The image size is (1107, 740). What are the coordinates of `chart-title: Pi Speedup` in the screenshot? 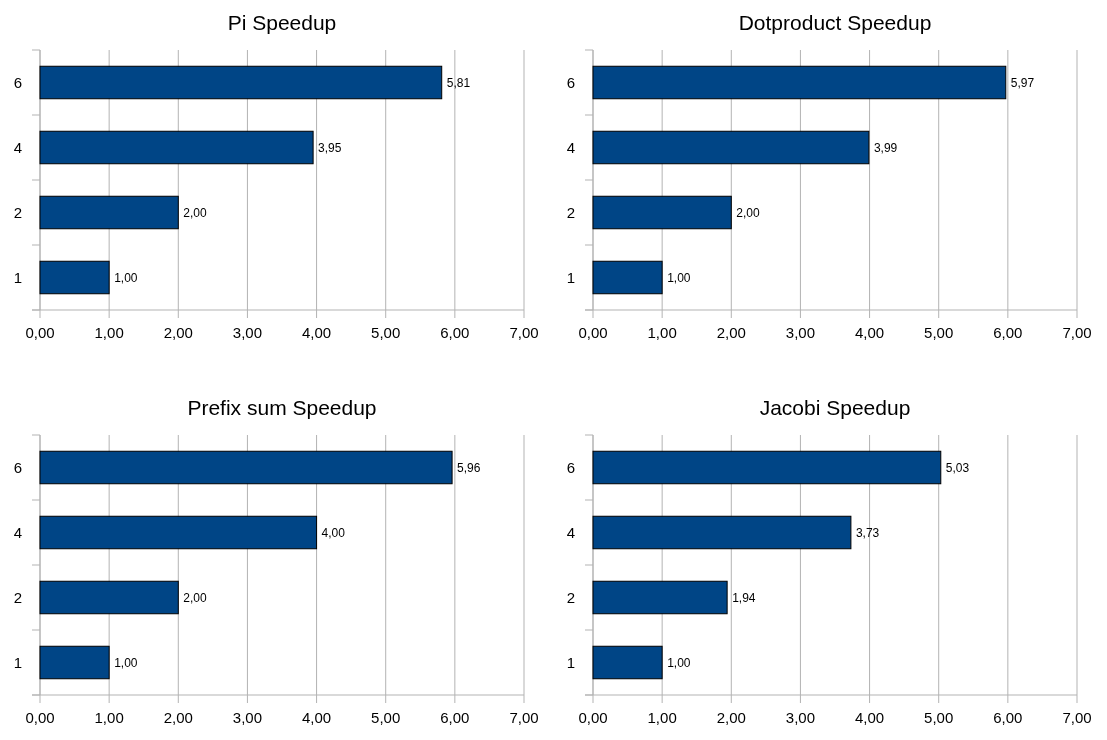 It's located at (282, 22).